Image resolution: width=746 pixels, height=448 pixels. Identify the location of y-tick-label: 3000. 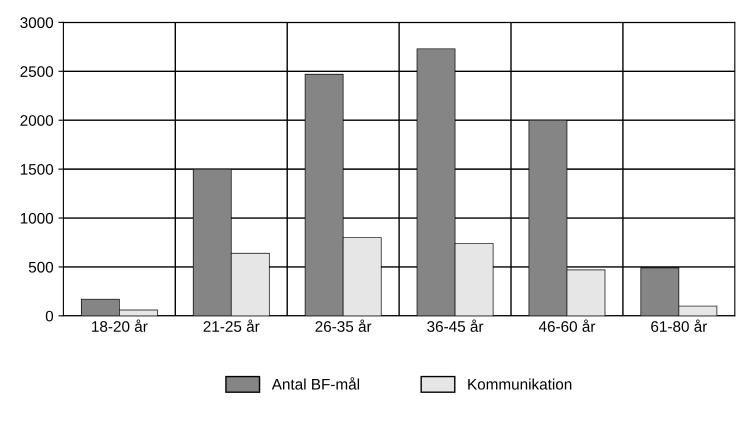
(37, 22).